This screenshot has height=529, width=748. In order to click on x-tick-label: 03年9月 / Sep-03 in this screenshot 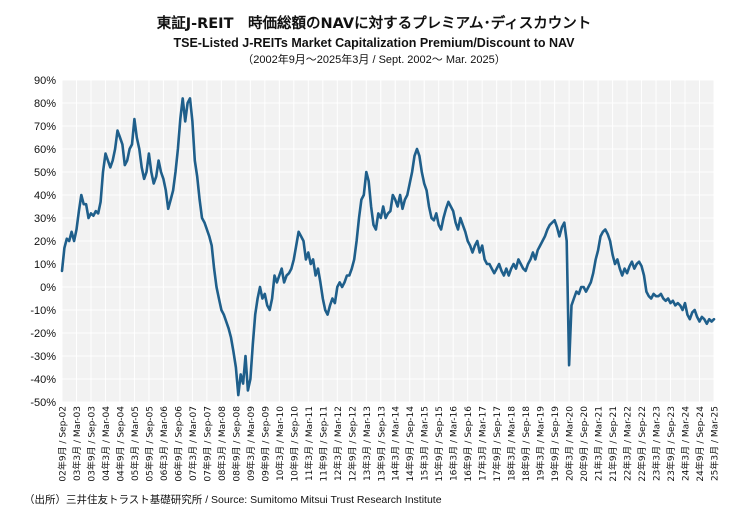, I will do `click(91, 444)`.